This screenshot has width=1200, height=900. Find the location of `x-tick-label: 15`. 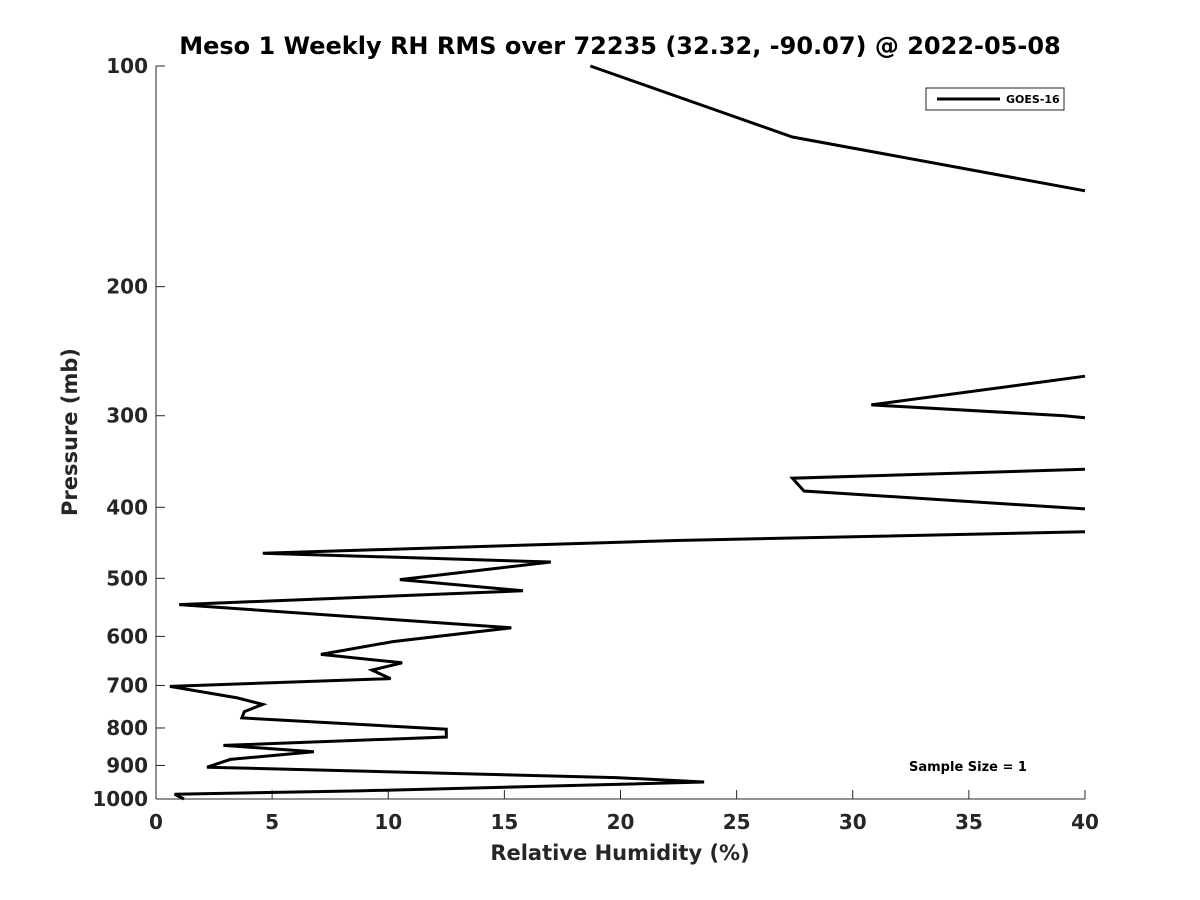

x-tick-label: 15 is located at coordinates (504, 822).